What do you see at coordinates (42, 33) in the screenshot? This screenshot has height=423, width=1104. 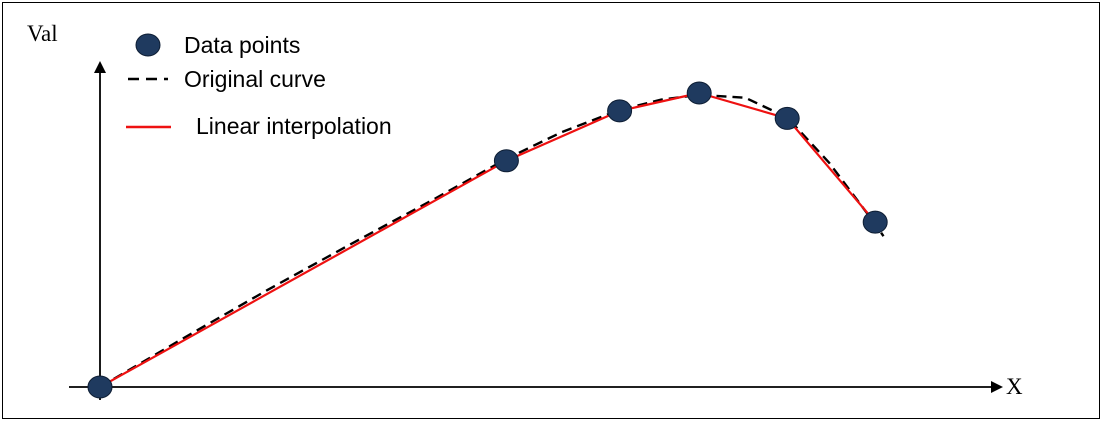 I see `y-axis-label: Val` at bounding box center [42, 33].